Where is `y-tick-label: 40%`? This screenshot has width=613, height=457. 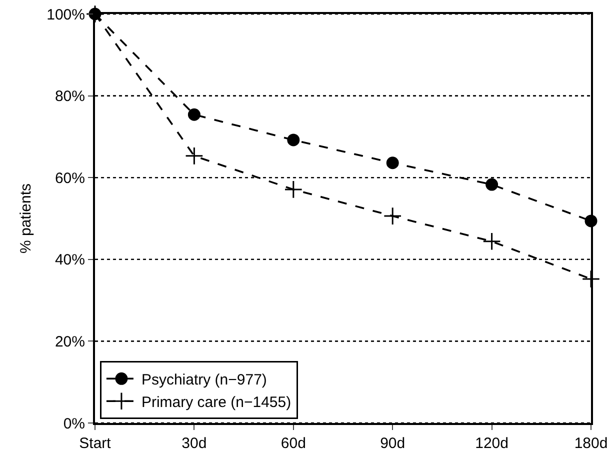 y-tick-label: 40% is located at coordinates (69, 260).